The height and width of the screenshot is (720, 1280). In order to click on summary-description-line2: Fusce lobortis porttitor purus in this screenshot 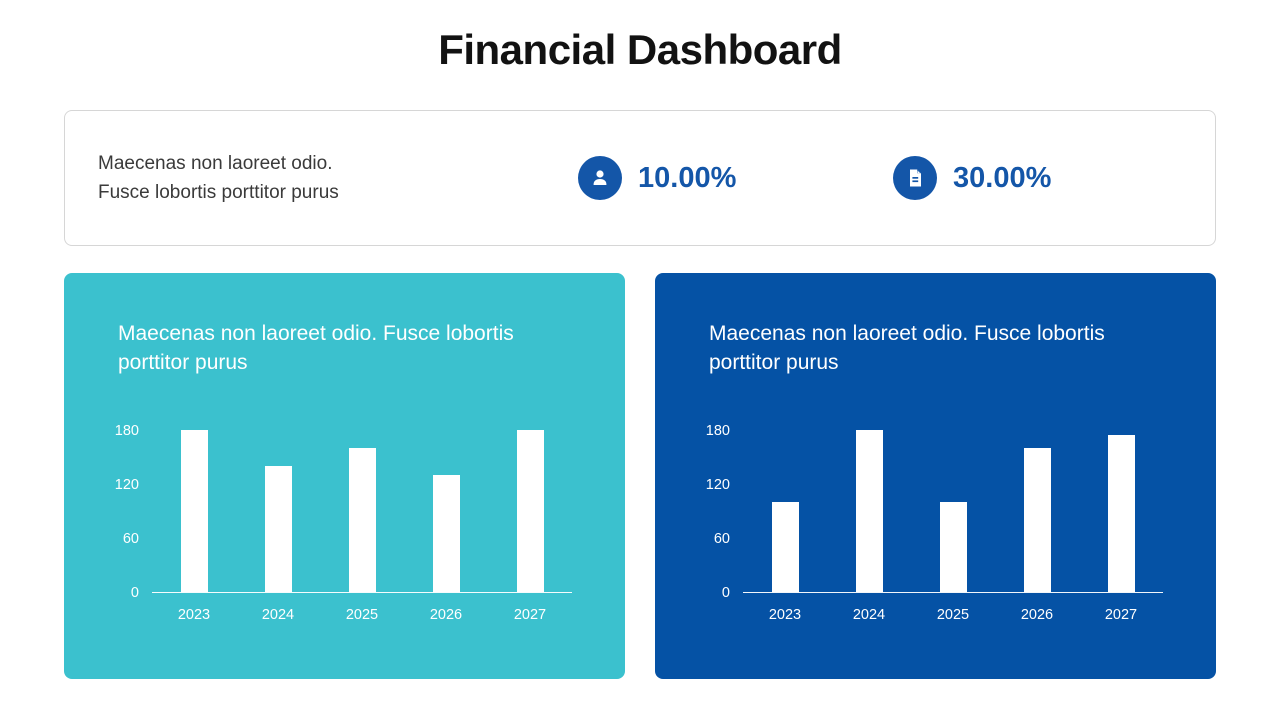, I will do `click(218, 192)`.